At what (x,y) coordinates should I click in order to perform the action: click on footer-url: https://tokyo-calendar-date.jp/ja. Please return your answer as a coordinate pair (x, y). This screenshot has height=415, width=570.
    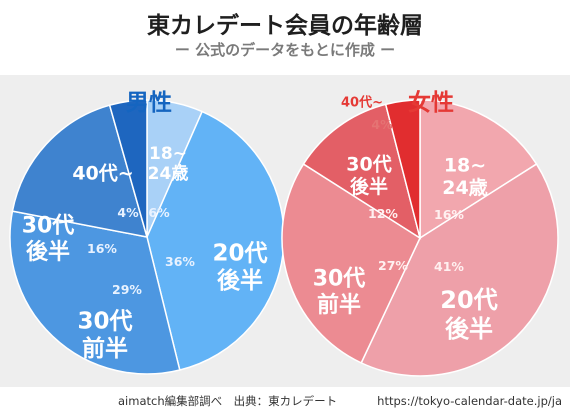
    Looking at the image, I should click on (469, 401).